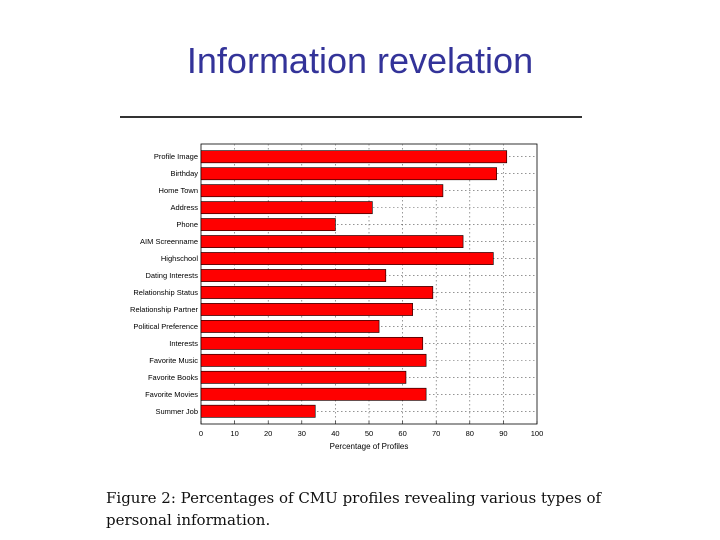 The image size is (720, 540). Describe the element at coordinates (165, 326) in the screenshot. I see `category-label: Political Preference` at that location.